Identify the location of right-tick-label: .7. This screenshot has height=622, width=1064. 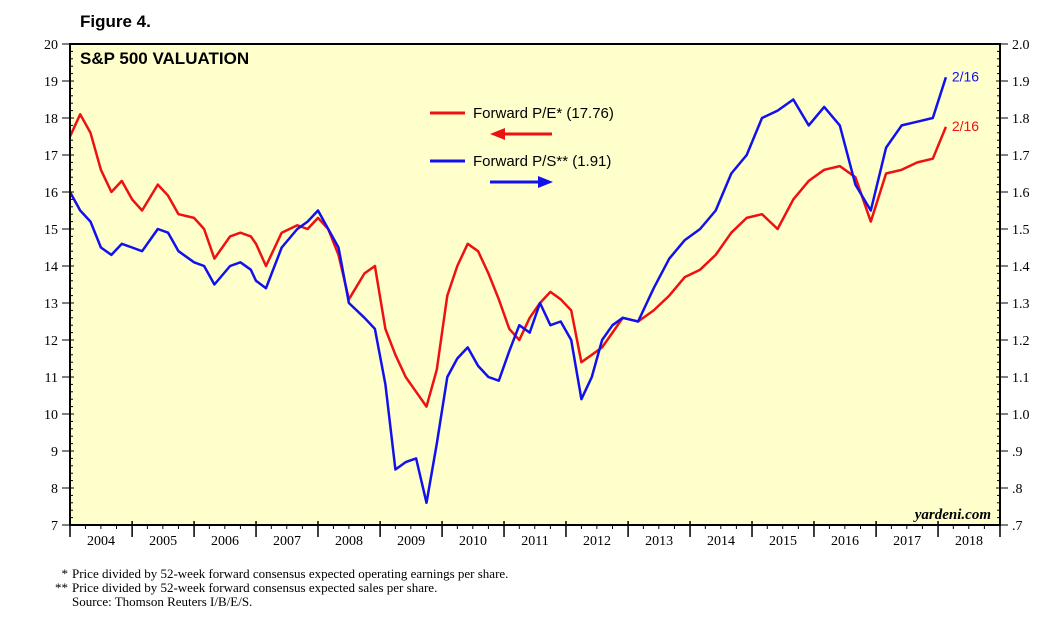
(1017, 526).